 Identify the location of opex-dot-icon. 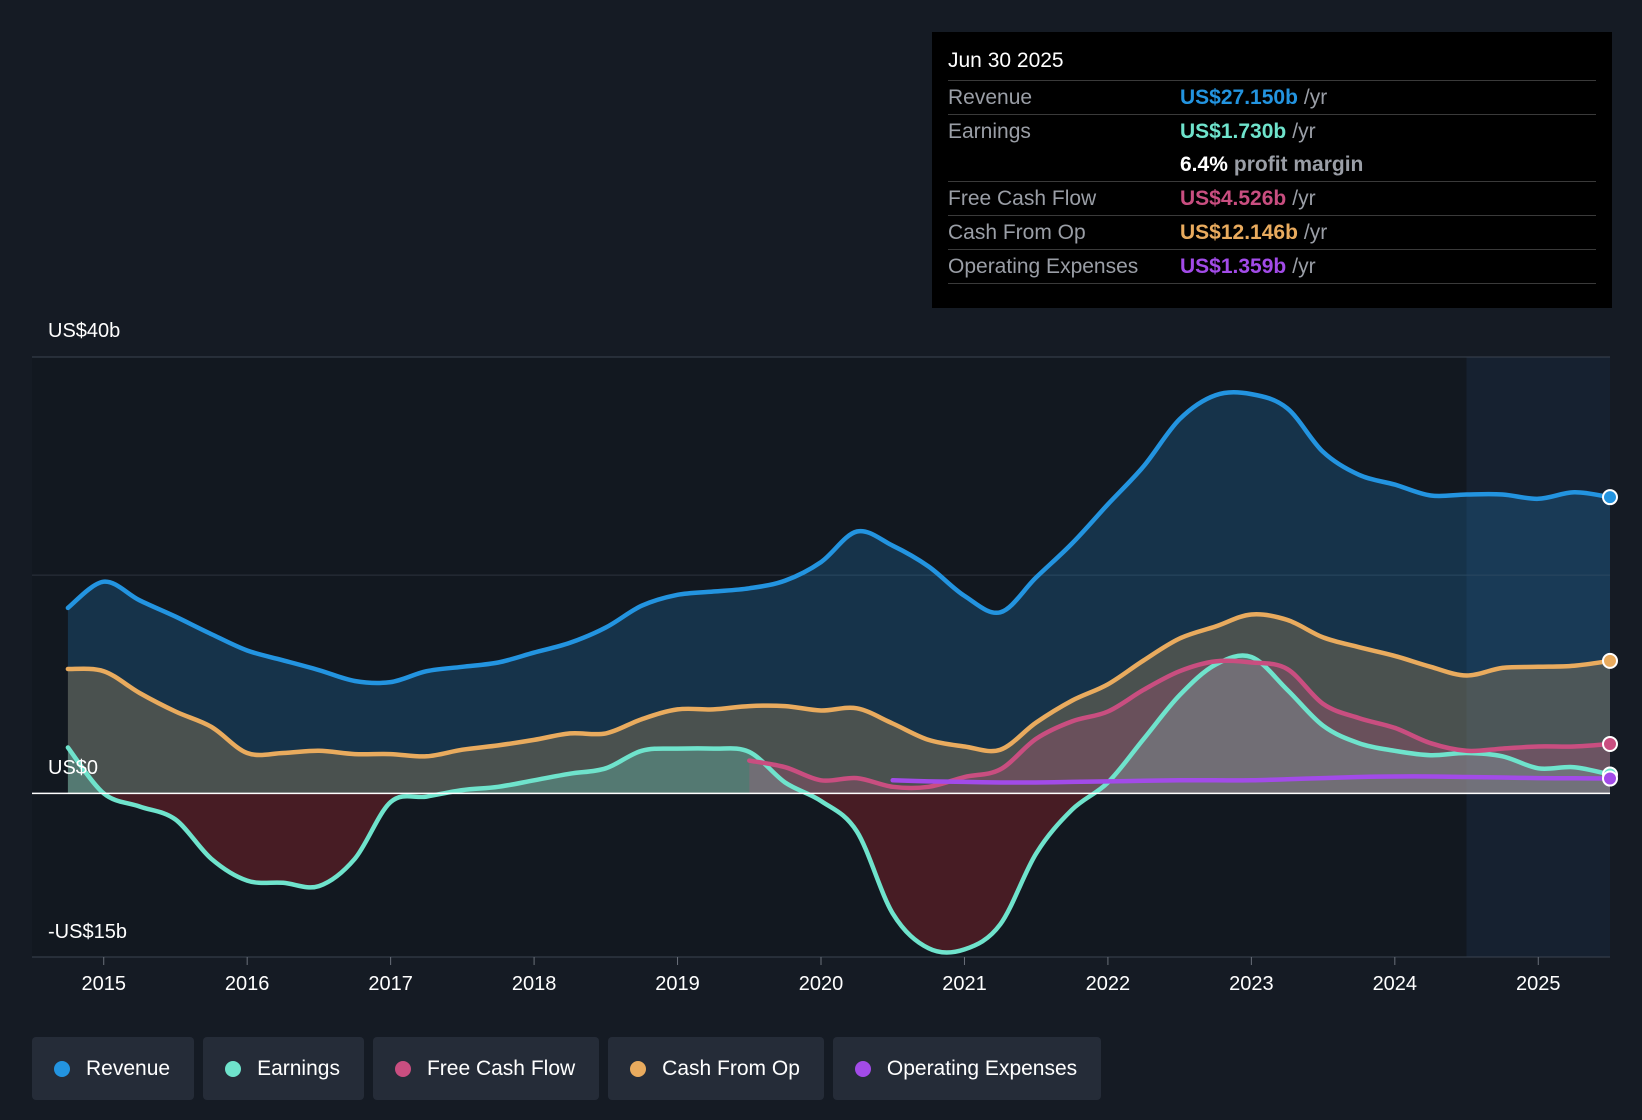
(862, 1068).